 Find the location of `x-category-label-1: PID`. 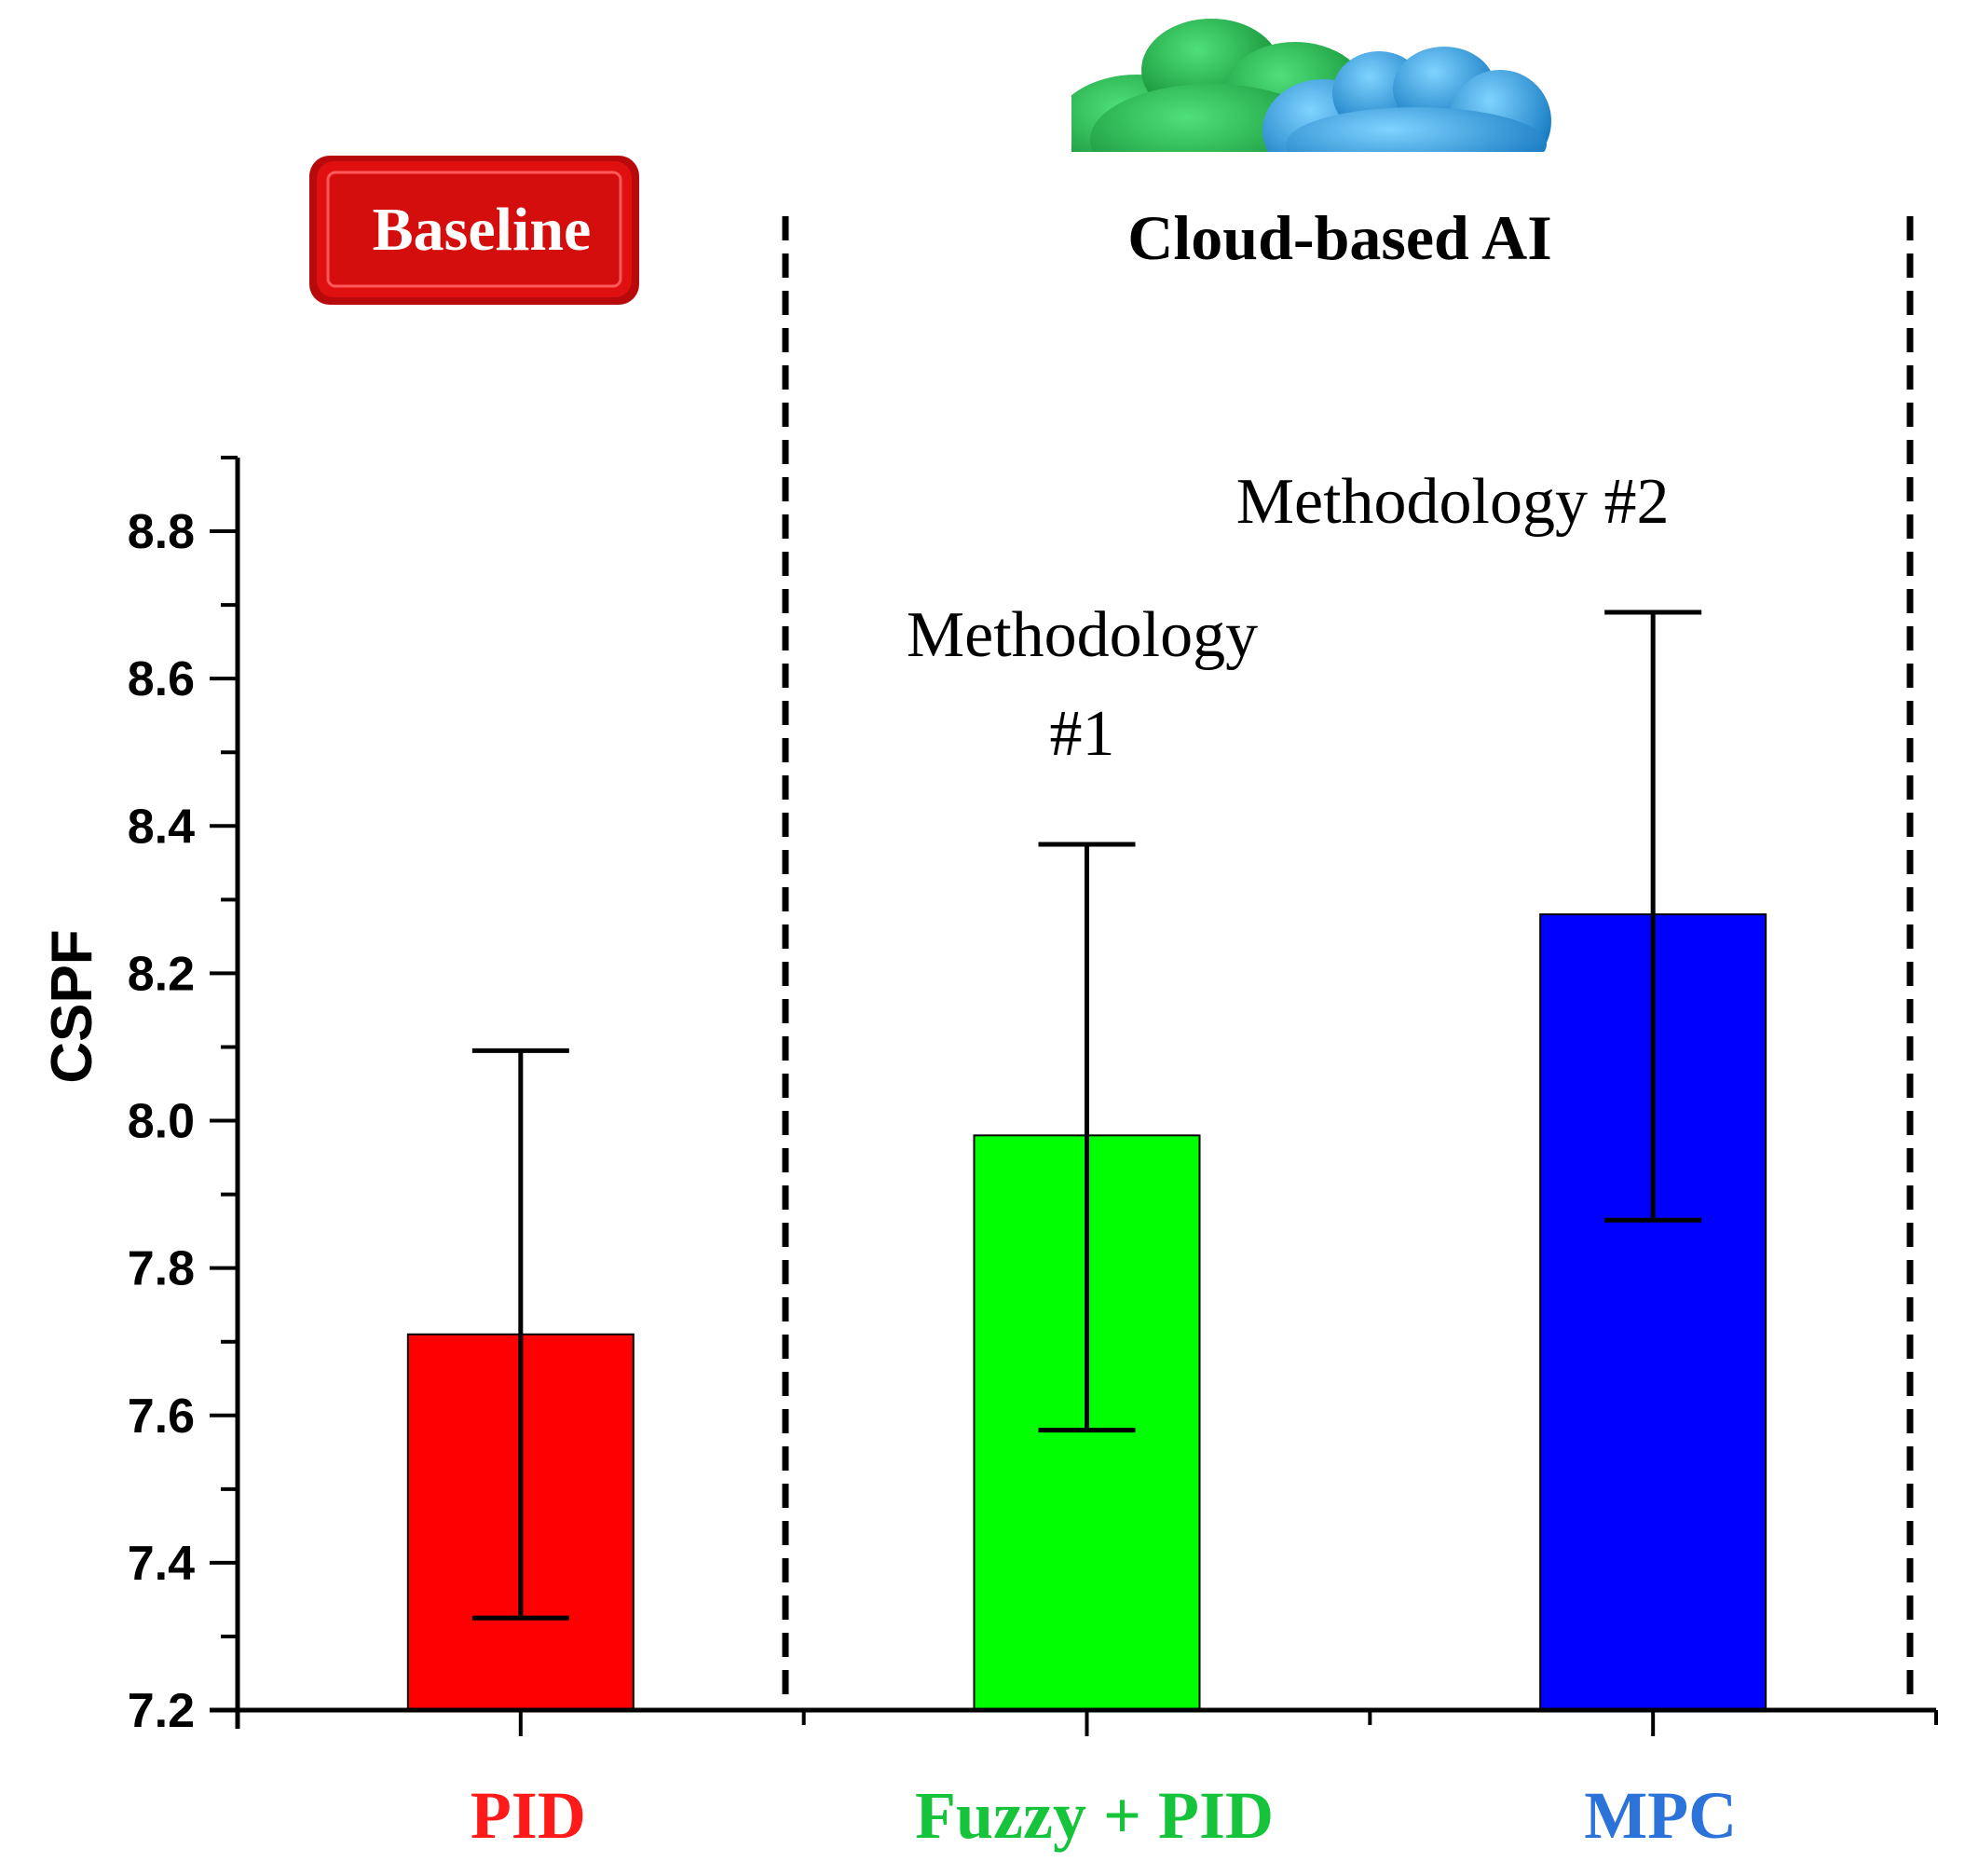

x-category-label-1: PID is located at coordinates (528, 1815).